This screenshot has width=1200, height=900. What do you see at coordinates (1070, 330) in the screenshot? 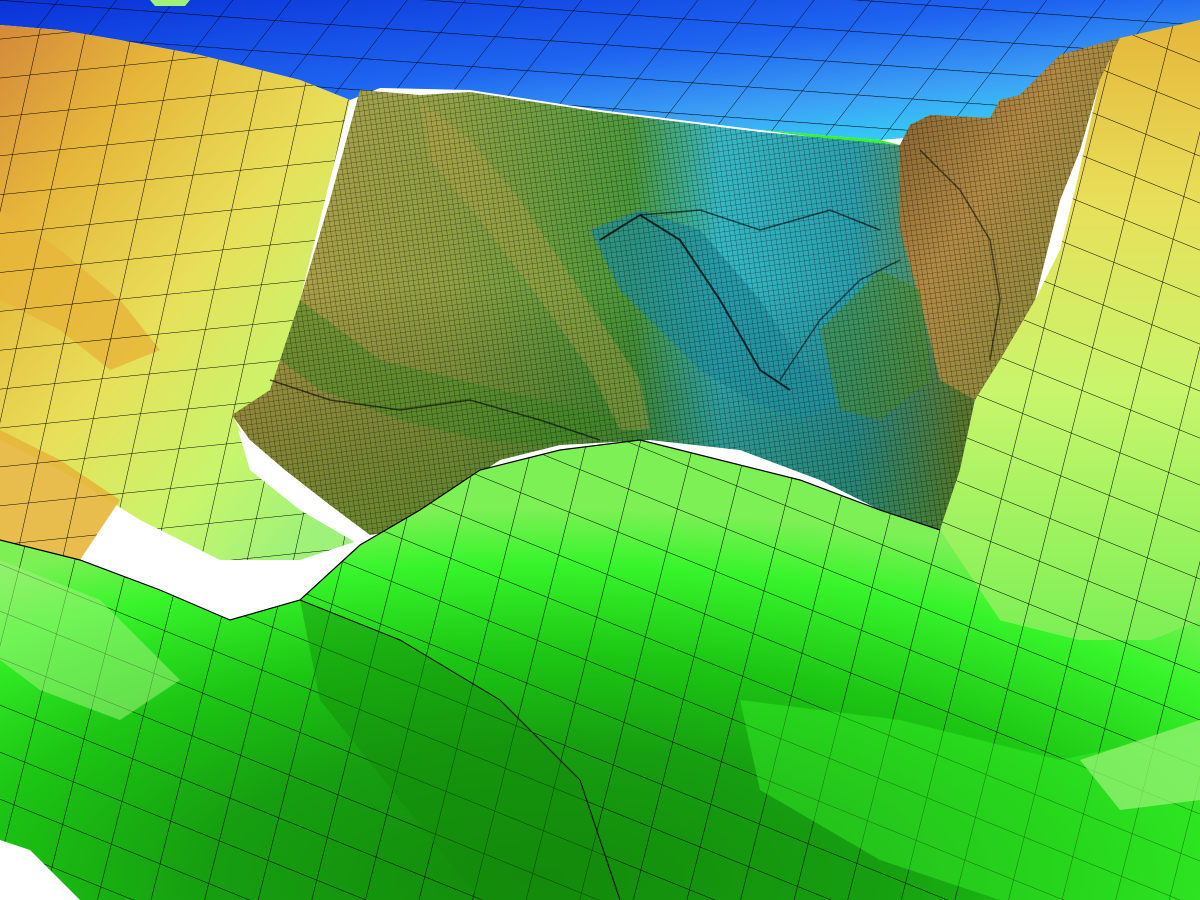
I see `right-slope-mesh` at bounding box center [1070, 330].